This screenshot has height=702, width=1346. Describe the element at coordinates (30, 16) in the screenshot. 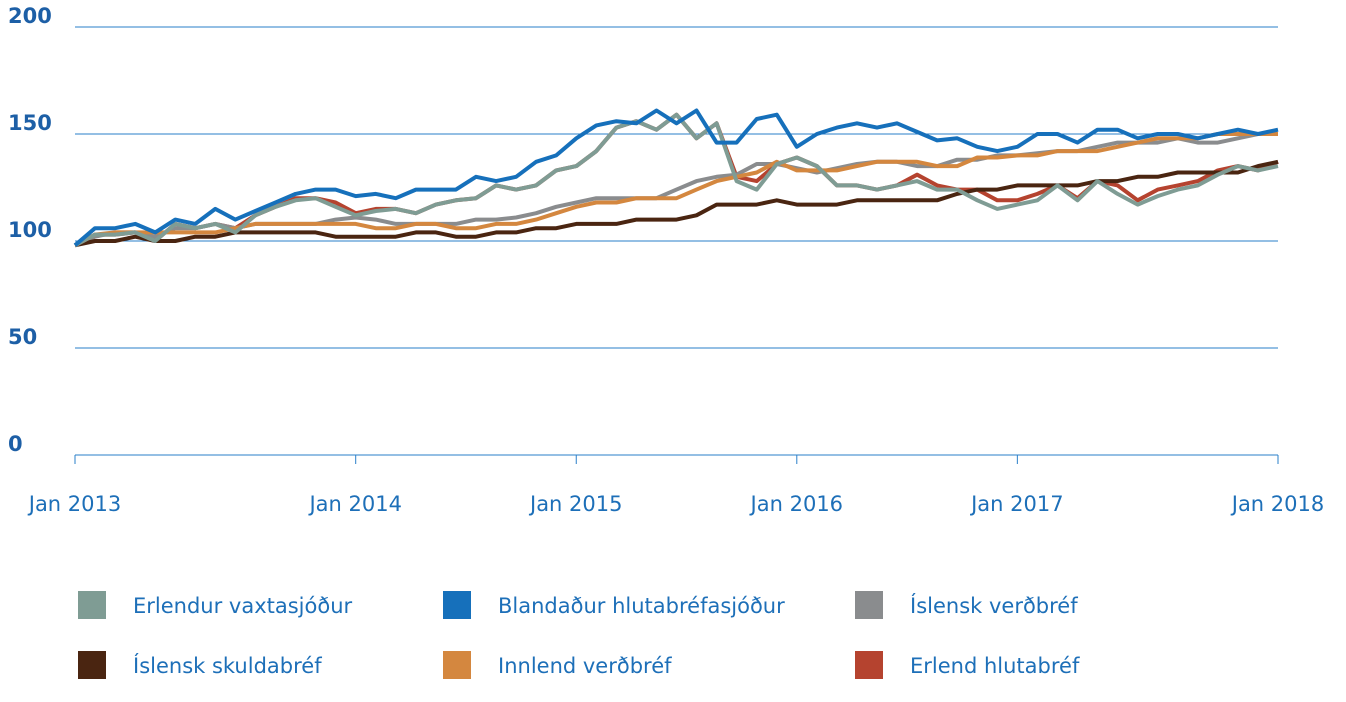

I see `y-tick-label: 200` at that location.